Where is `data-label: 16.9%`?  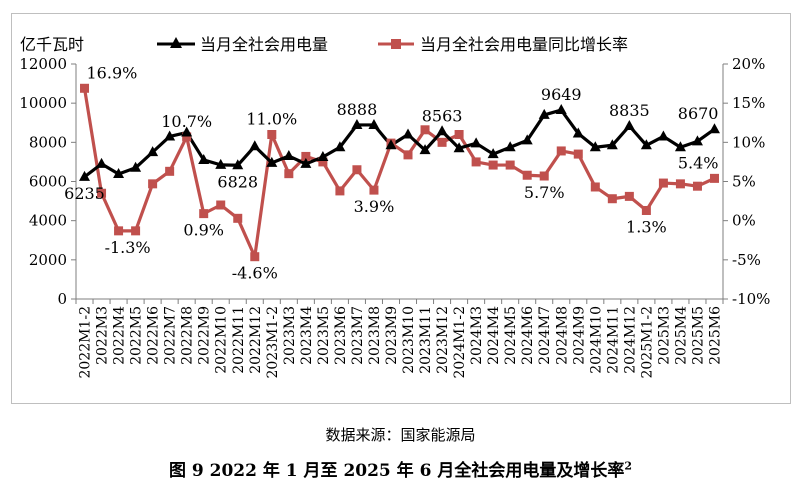
data-label: 16.9% is located at coordinates (112, 72).